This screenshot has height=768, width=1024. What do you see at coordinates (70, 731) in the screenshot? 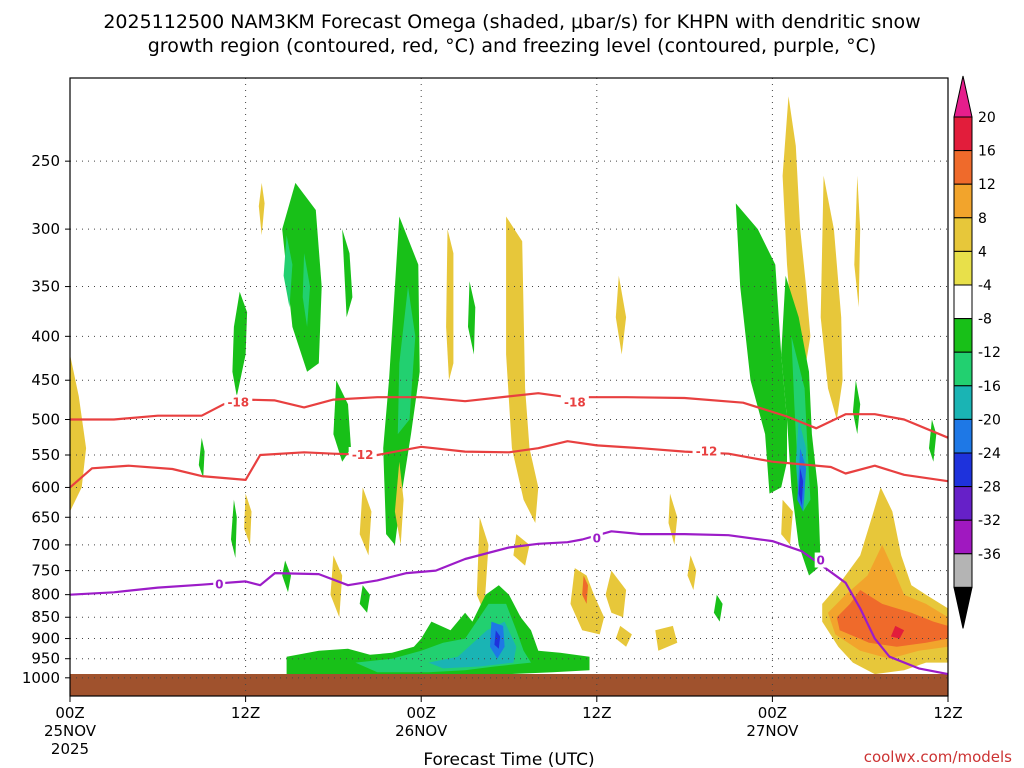
I see `x-tick-date-0: 25NOV` at bounding box center [70, 731].